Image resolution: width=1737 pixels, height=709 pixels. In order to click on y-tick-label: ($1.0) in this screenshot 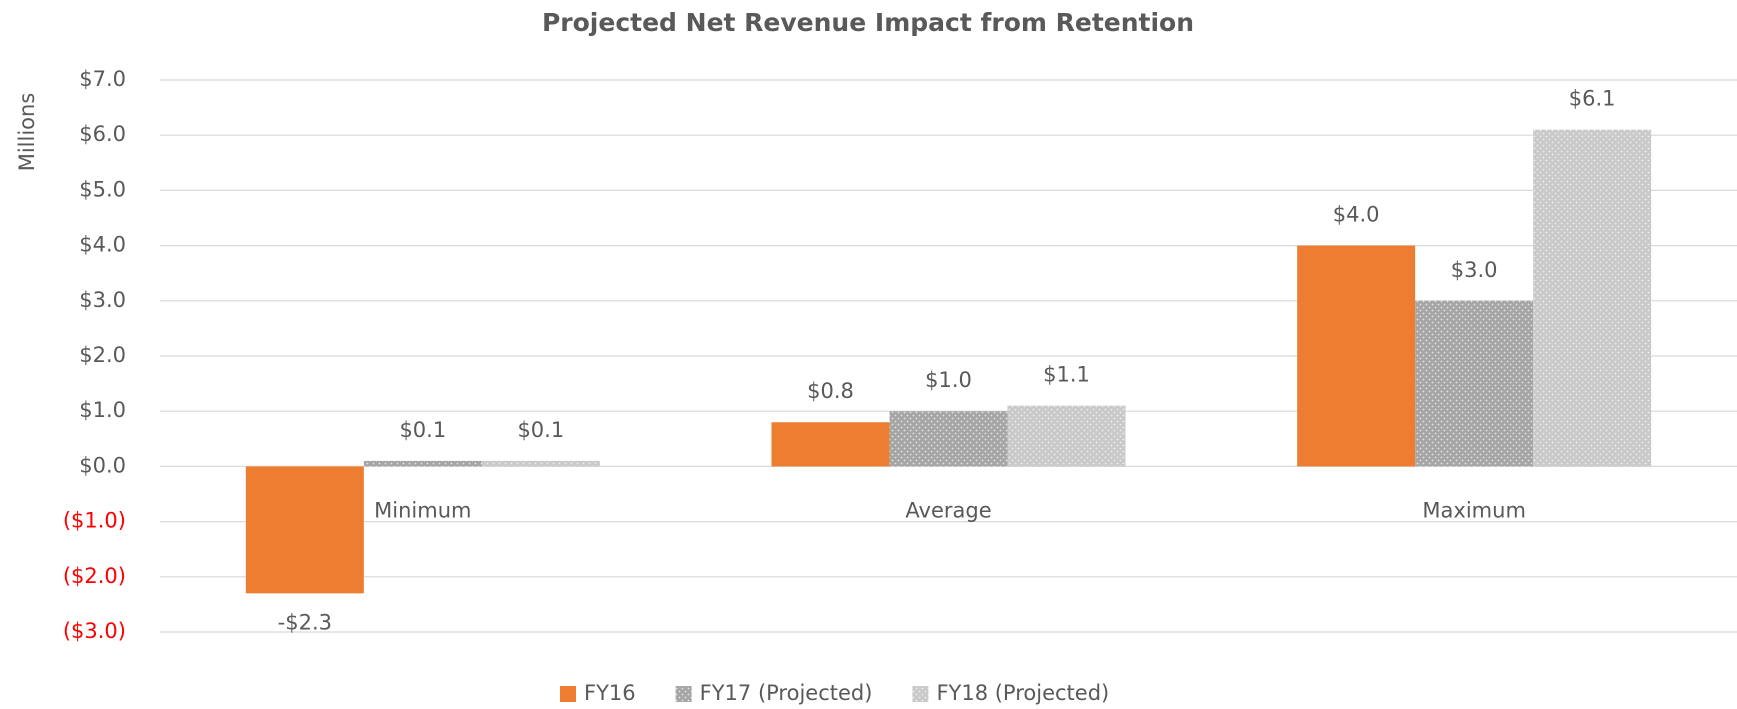, I will do `click(94, 521)`.